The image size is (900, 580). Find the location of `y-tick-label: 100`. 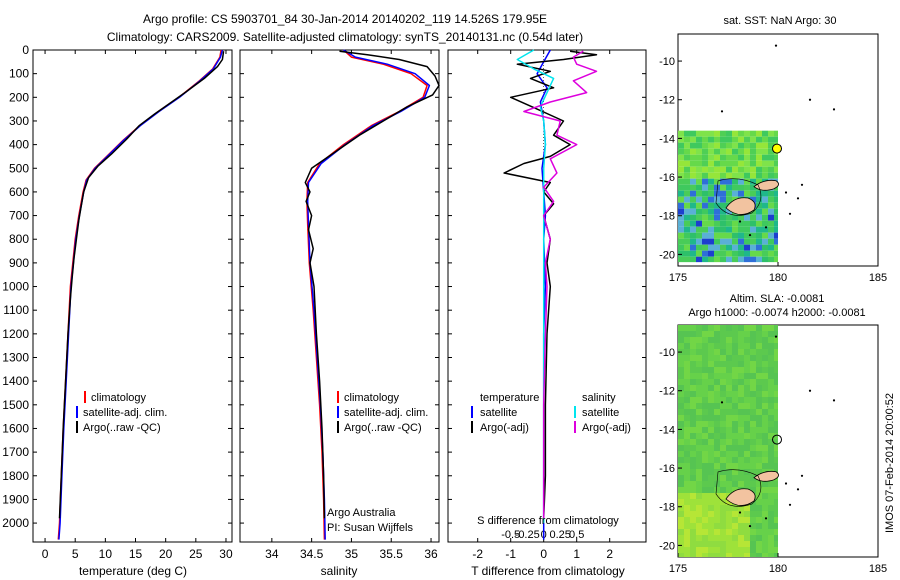

y-tick-label: 100 is located at coordinates (19, 74).